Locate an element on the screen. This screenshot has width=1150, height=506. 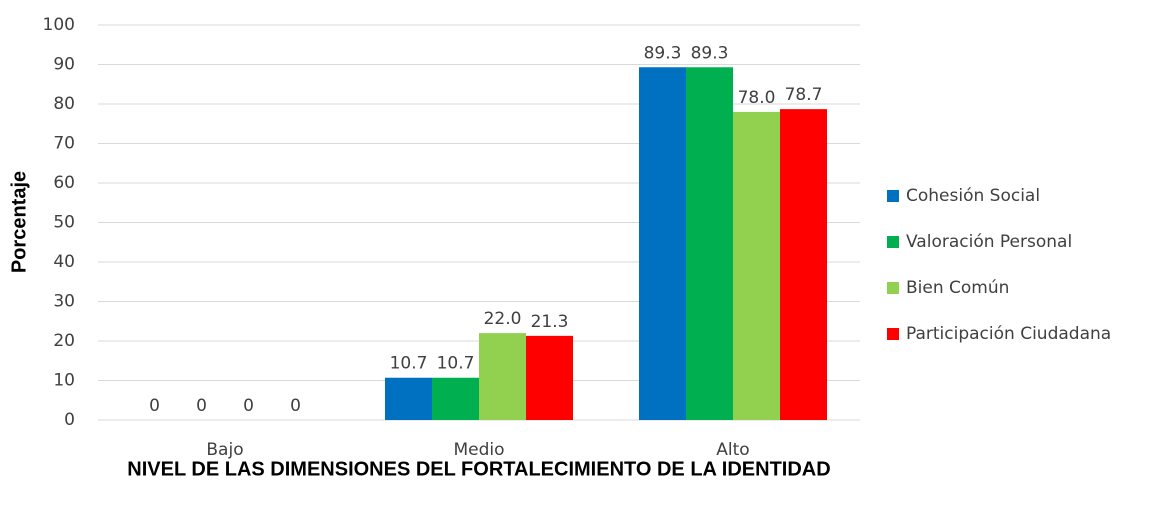
x-tick-label: Bajo is located at coordinates (224, 450).